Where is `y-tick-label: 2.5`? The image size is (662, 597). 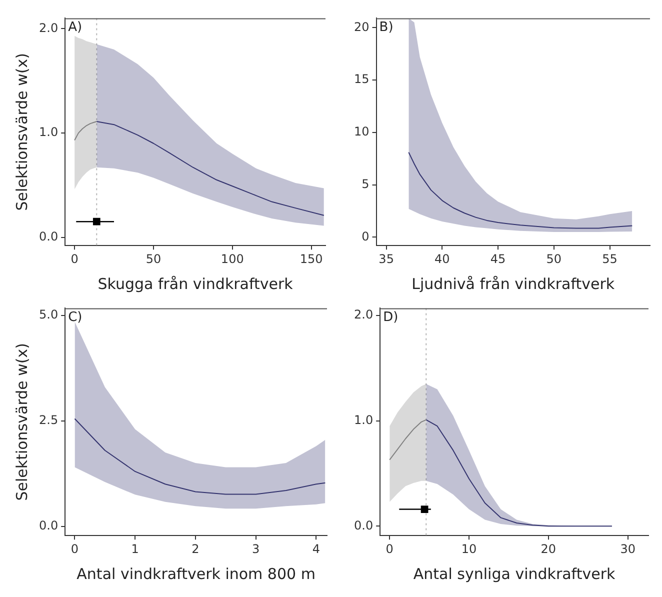
y-tick-label: 2.5 is located at coordinates (48, 419).